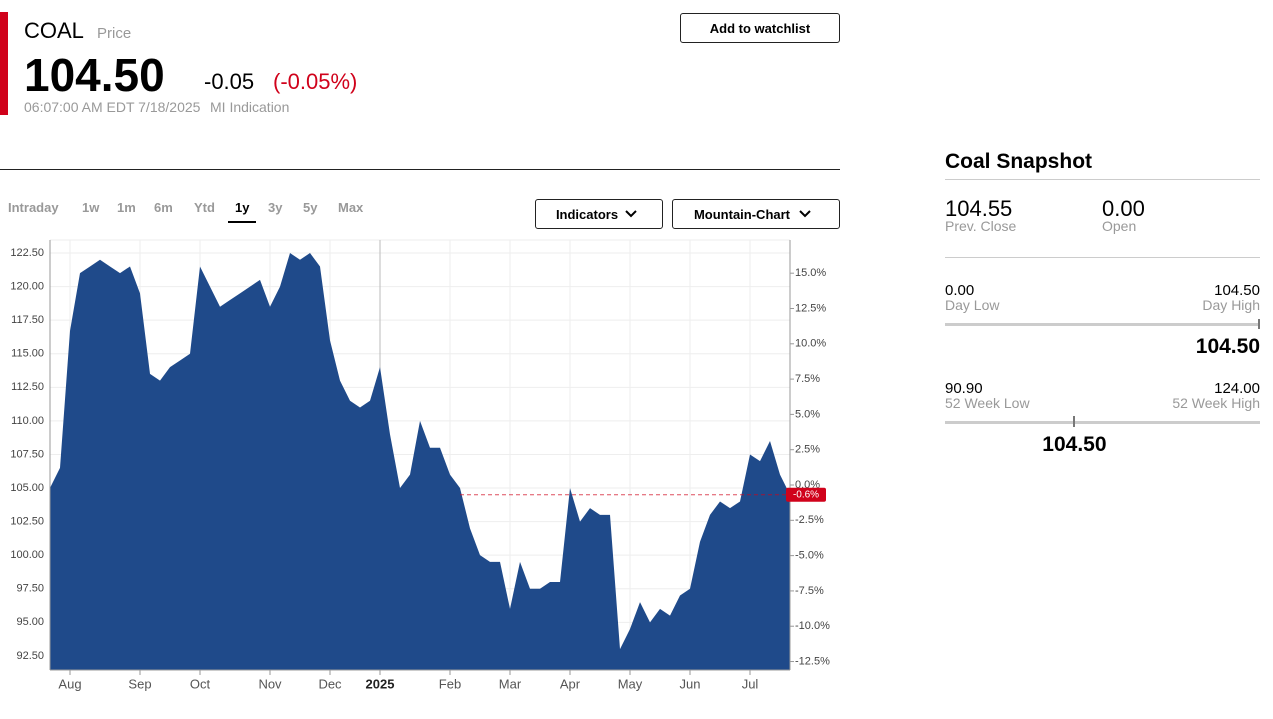 This screenshot has height=719, width=1273. What do you see at coordinates (987, 403) in the screenshot?
I see `week52-low-label: 52 Week Low` at bounding box center [987, 403].